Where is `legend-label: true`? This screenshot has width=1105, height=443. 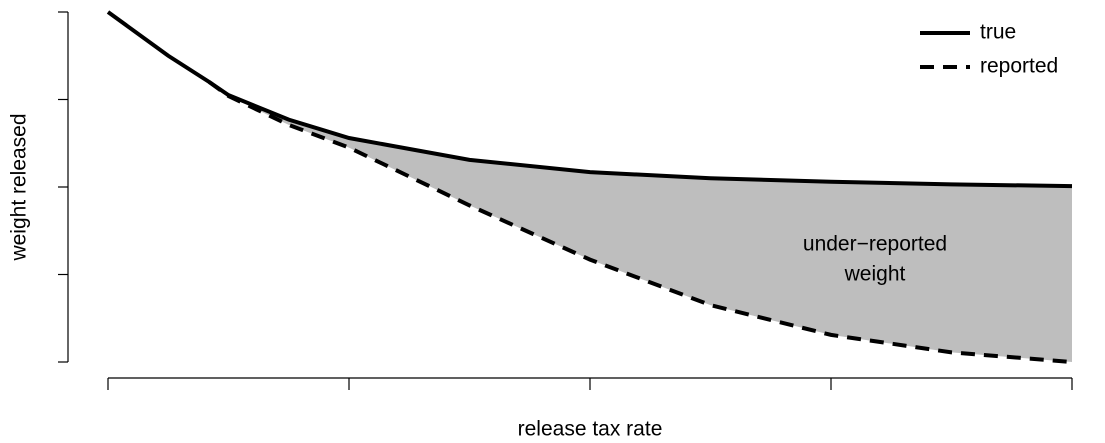 legend-label: true is located at coordinates (998, 32).